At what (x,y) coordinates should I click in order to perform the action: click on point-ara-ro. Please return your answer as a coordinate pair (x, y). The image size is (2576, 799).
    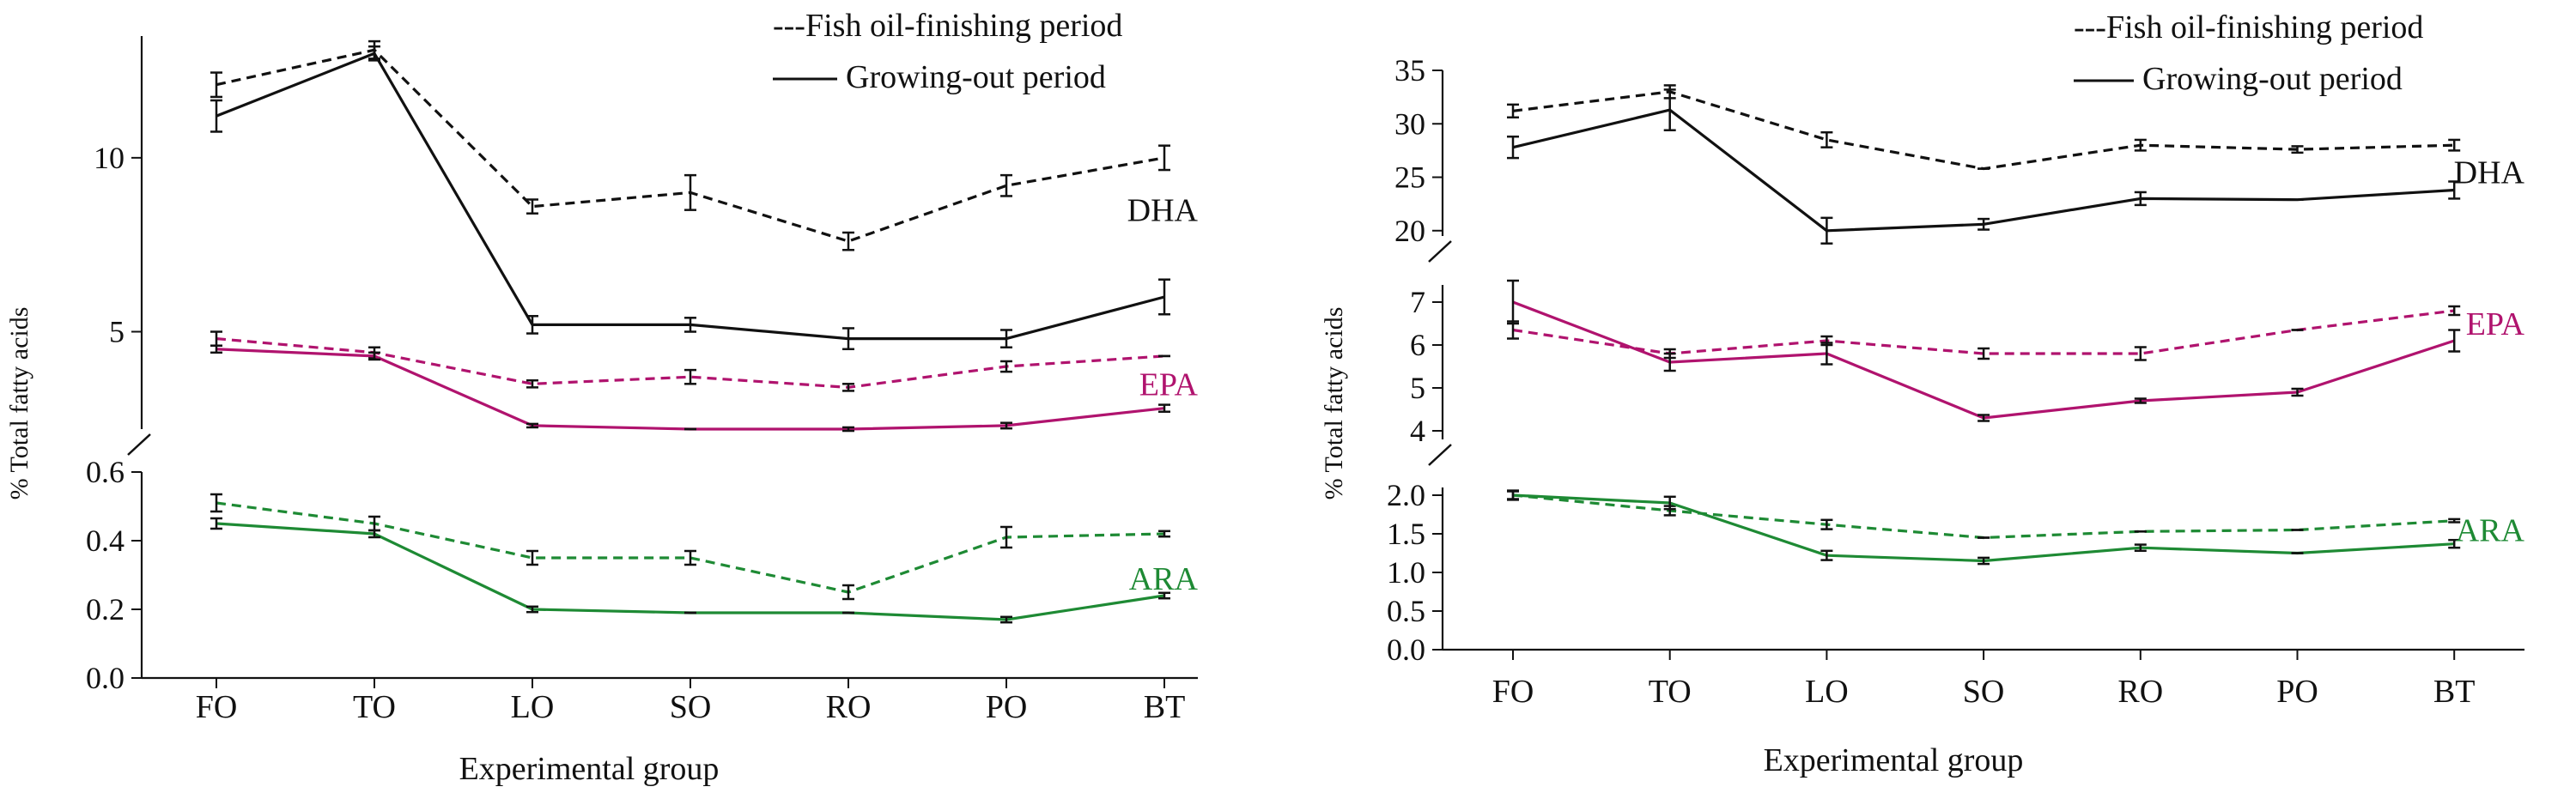
    Looking at the image, I should click on (2141, 548).